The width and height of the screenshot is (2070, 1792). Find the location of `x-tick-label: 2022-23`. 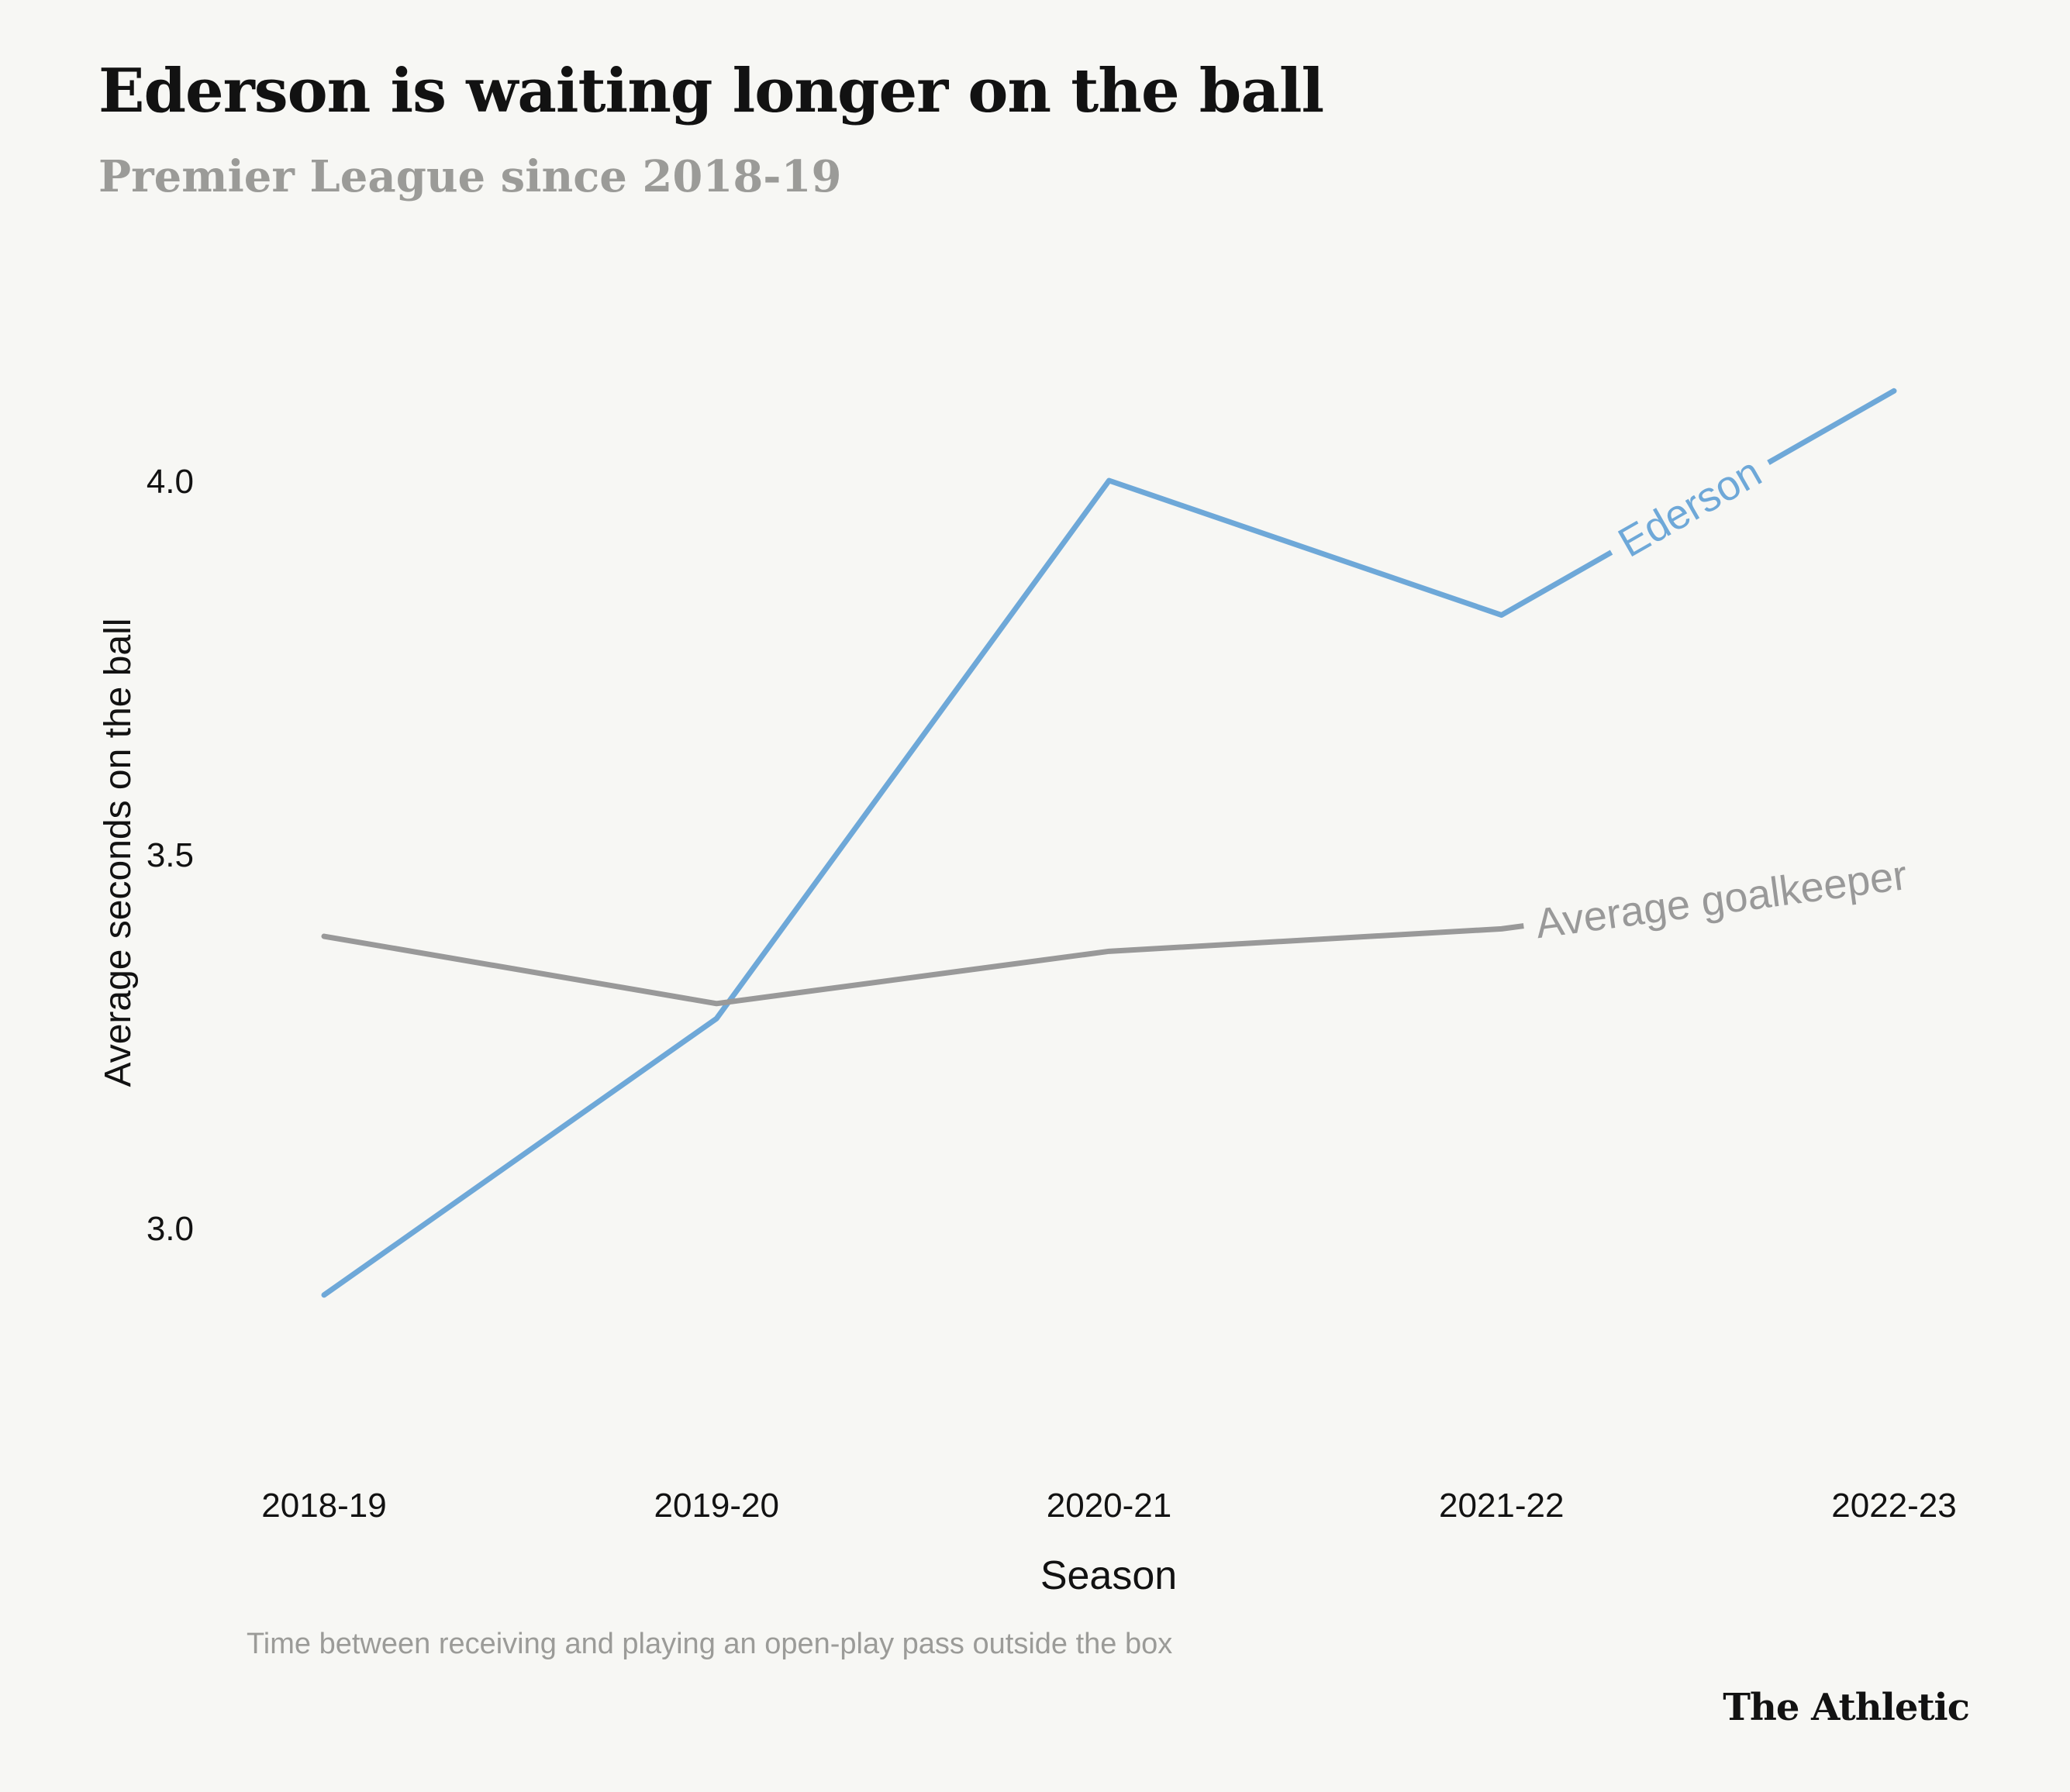

x-tick-label: 2022-23 is located at coordinates (1893, 1506).